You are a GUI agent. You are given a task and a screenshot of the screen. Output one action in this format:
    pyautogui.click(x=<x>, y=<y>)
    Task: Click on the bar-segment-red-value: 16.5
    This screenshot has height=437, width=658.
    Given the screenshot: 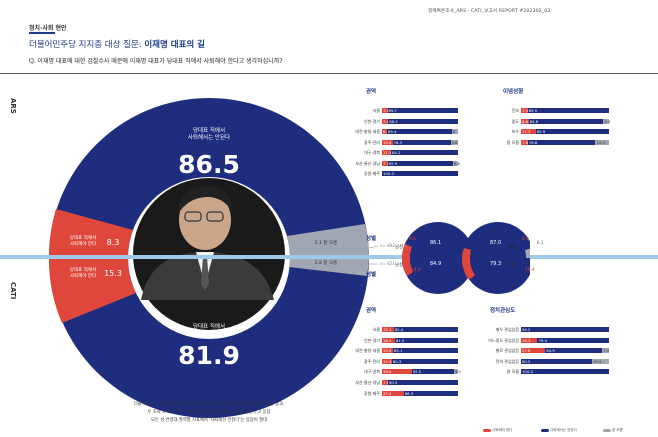 What is the action you would take?
    pyautogui.click(x=387, y=340)
    